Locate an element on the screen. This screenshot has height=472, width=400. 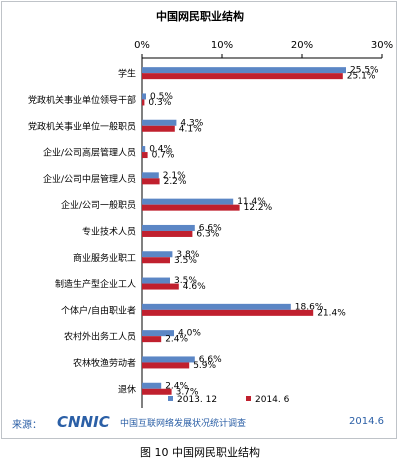
data-label: 21.4% is located at coordinates (331, 313).